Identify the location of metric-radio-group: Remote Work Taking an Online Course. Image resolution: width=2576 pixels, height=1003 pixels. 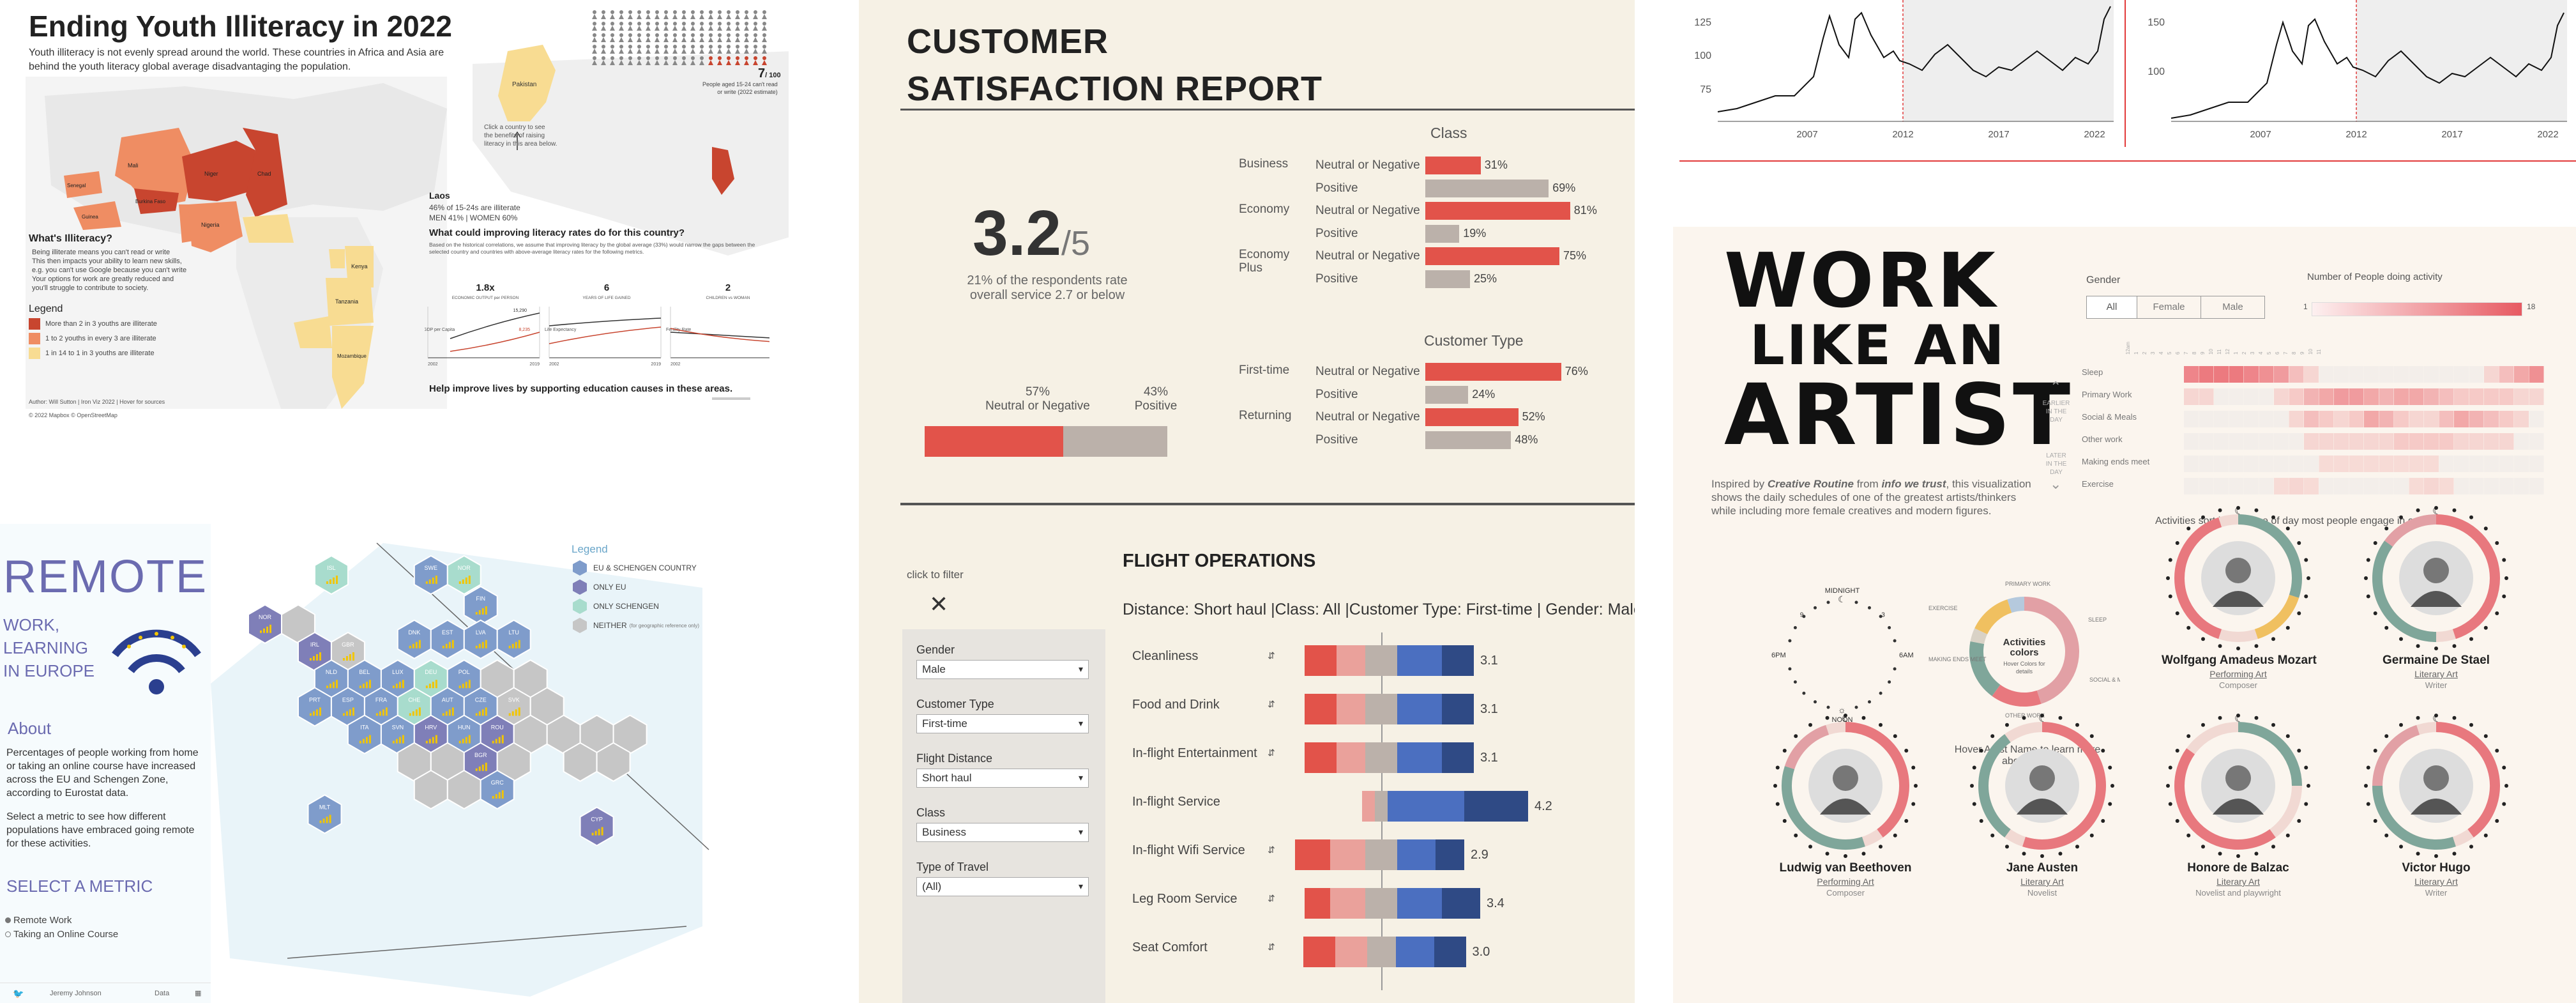
(61, 928).